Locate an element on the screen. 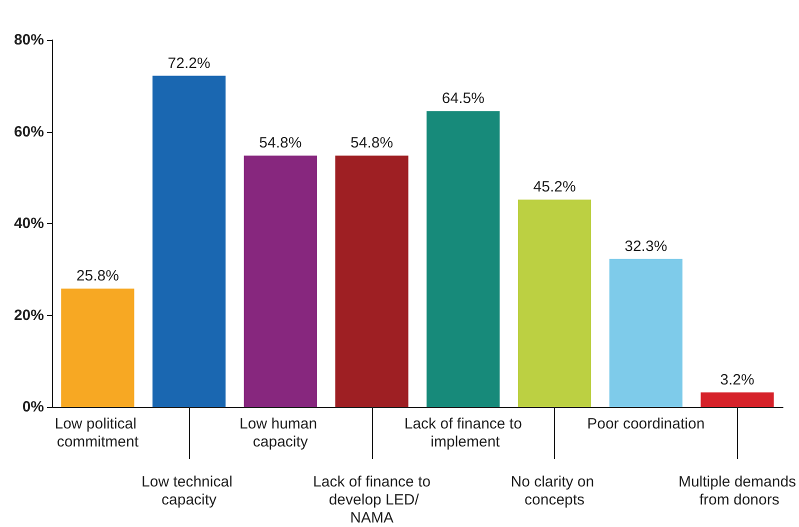 This screenshot has width=799, height=527. x-tick-label: Low technical capacity is located at coordinates (189, 491).